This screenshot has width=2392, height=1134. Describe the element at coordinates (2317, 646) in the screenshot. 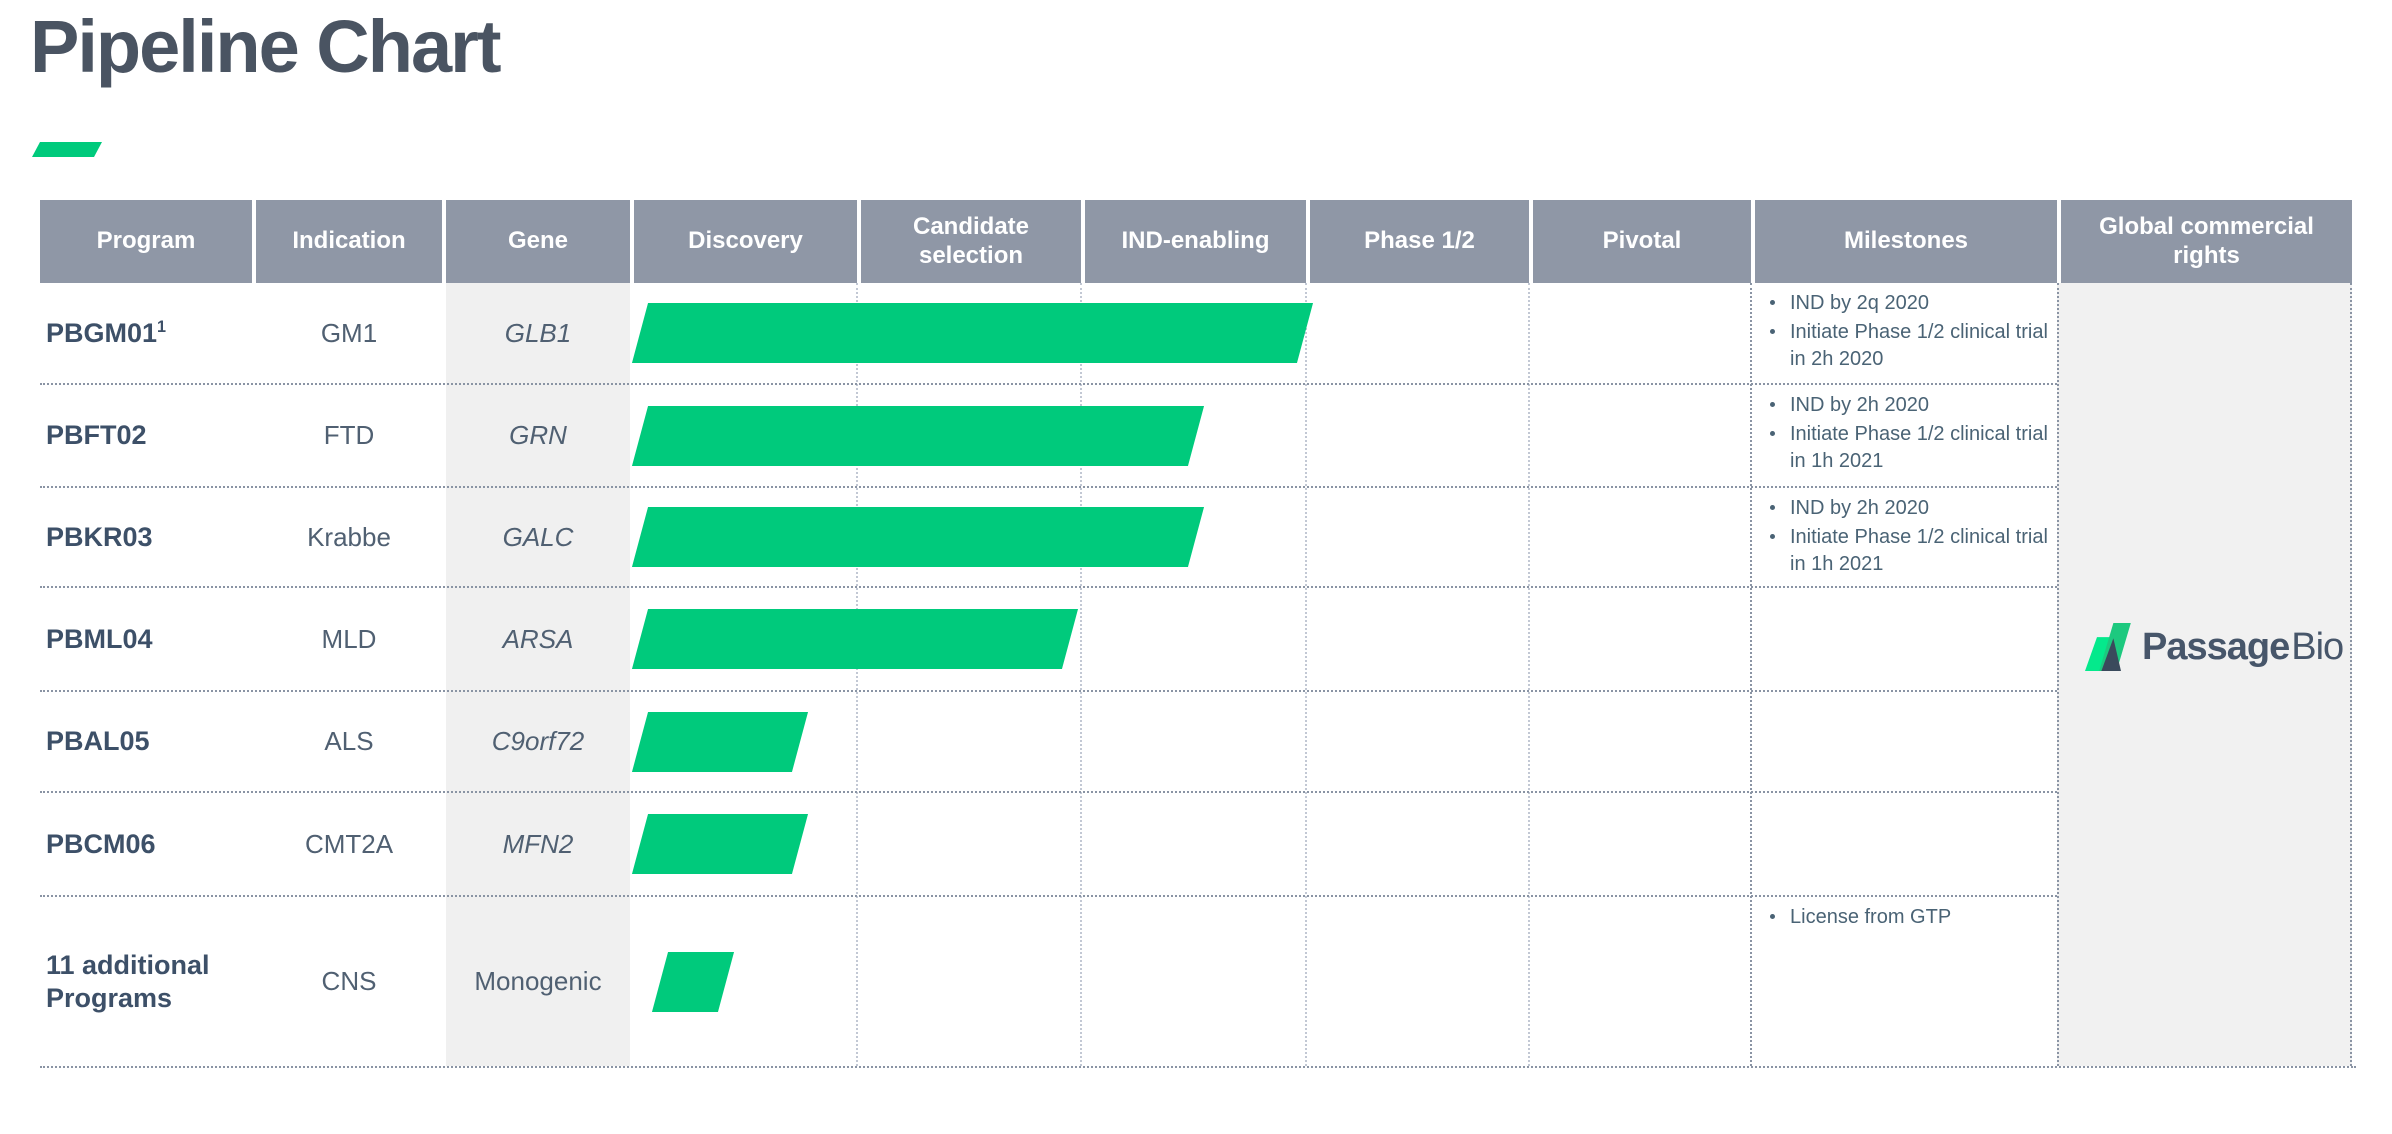

I see `logo-text-bio: Bio` at that location.